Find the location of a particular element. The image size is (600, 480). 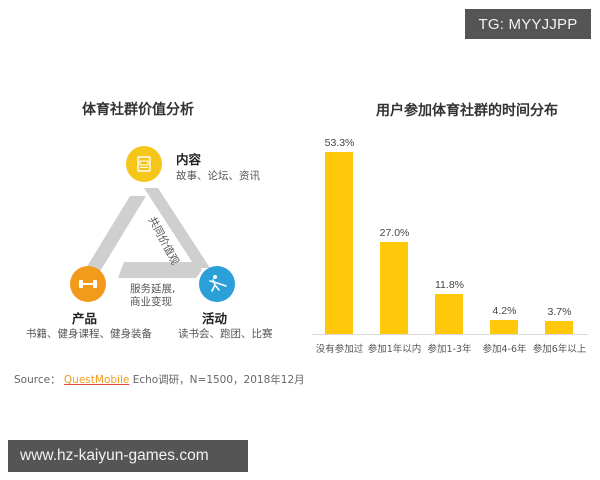

source-brand: QuestMobile is located at coordinates (96, 380).